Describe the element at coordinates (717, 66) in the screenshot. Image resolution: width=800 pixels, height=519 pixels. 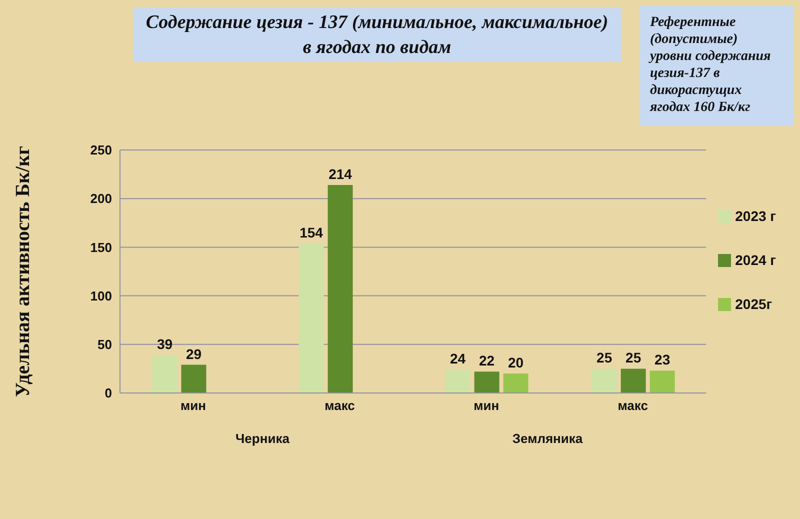
I see `text: Референтные (допустимые) уровни содержания цезия-137 в дикорастущих ягодах 160 Бк/кг` at that location.